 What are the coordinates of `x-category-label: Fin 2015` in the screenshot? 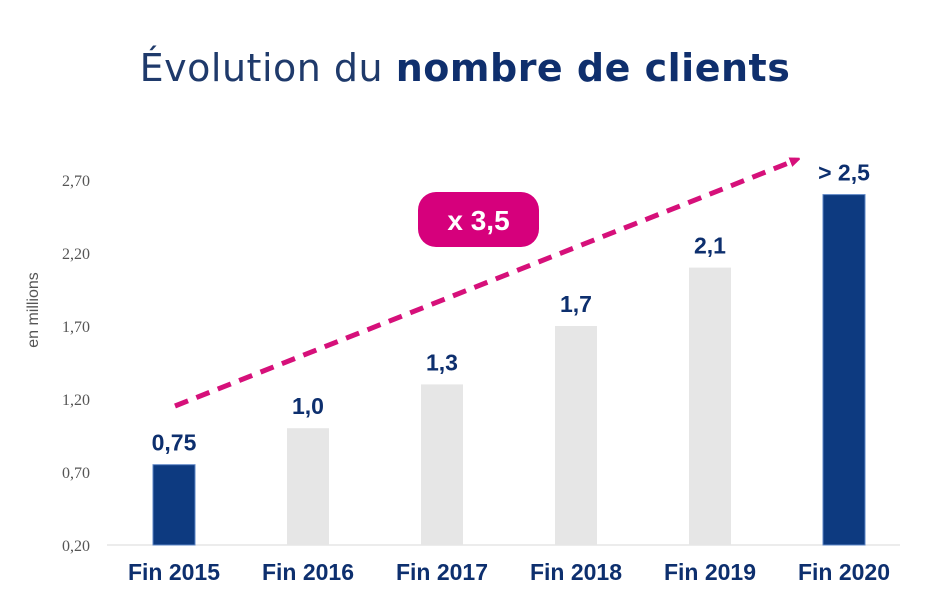 It's located at (174, 572).